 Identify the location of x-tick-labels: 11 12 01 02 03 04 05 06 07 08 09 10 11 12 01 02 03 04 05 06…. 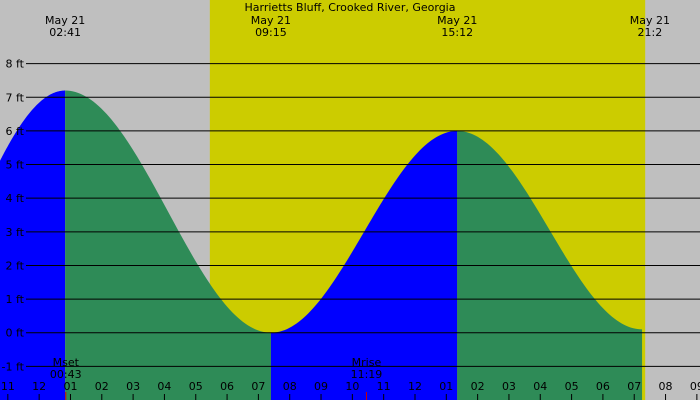
(350, 390).